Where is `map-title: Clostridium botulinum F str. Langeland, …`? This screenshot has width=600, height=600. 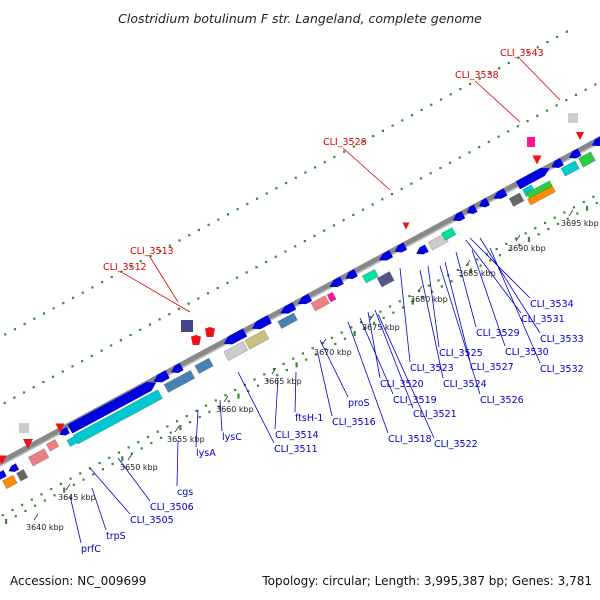 map-title: Clostridium botulinum F str. Langeland, … is located at coordinates (300, 18).